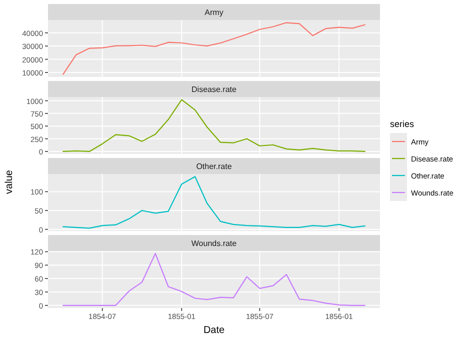 The height and width of the screenshot is (338, 474). I want to click on legend-title: series, so click(402, 124).